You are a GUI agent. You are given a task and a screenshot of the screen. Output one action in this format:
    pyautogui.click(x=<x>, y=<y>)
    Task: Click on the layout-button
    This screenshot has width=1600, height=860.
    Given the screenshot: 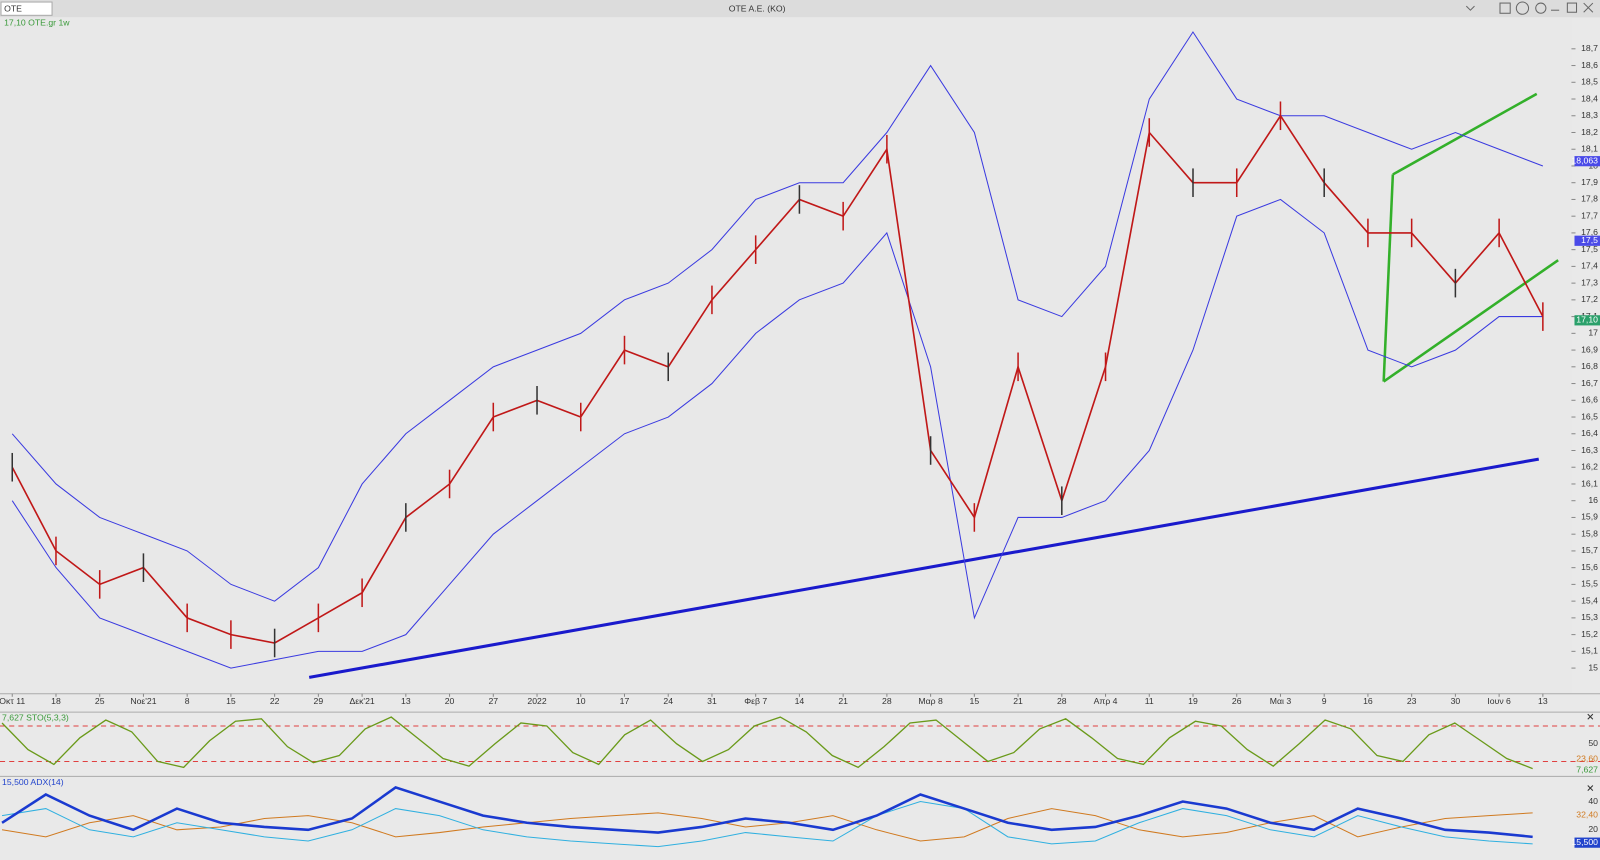 What is the action you would take?
    pyautogui.click(x=1505, y=8)
    